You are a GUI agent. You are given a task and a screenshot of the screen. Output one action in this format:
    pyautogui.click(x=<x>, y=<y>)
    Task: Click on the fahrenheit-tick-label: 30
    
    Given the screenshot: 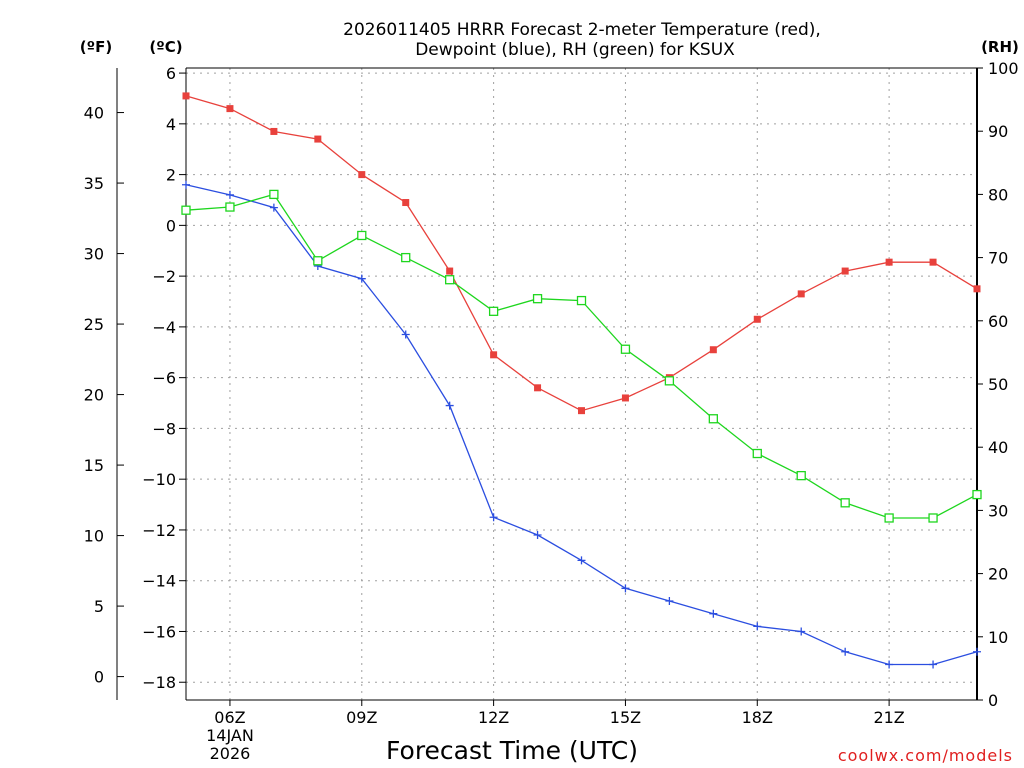 What is the action you would take?
    pyautogui.click(x=94, y=254)
    